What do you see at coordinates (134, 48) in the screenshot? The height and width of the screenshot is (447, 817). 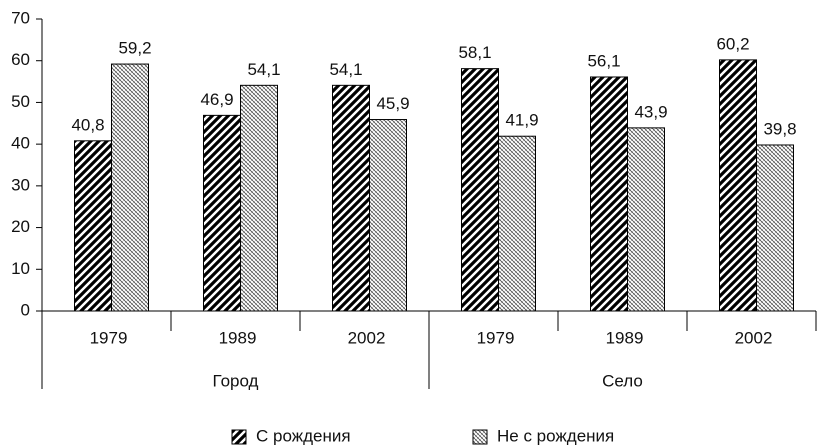 I see `data-label: 59,2` at bounding box center [134, 48].